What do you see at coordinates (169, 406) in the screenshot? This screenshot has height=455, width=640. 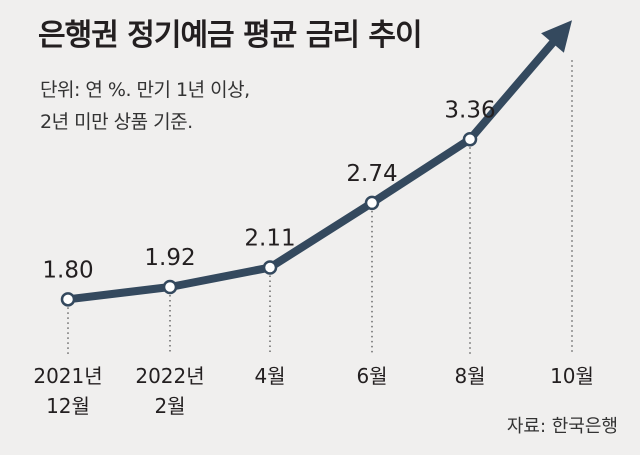 I see `x-tick-label-1-1: 2월` at bounding box center [169, 406].